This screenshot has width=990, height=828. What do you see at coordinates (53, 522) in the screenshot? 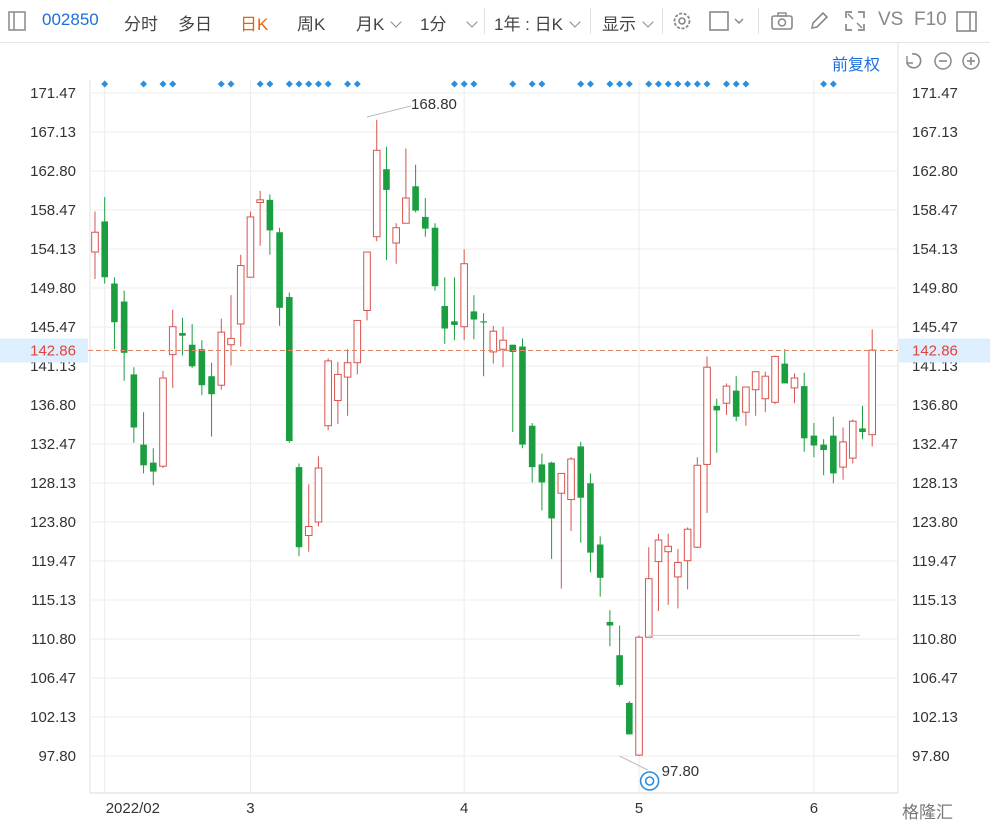
I see `y-tick-label-left: 123.80` at bounding box center [53, 522].